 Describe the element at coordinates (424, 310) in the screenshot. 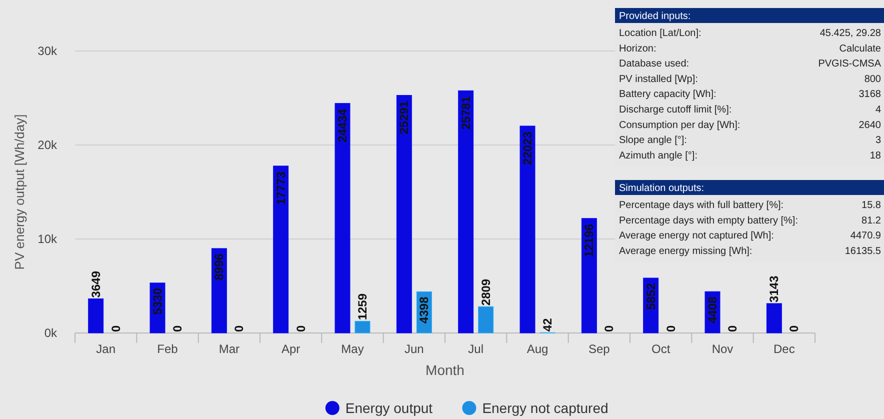

I see `data-label: 4398` at that location.